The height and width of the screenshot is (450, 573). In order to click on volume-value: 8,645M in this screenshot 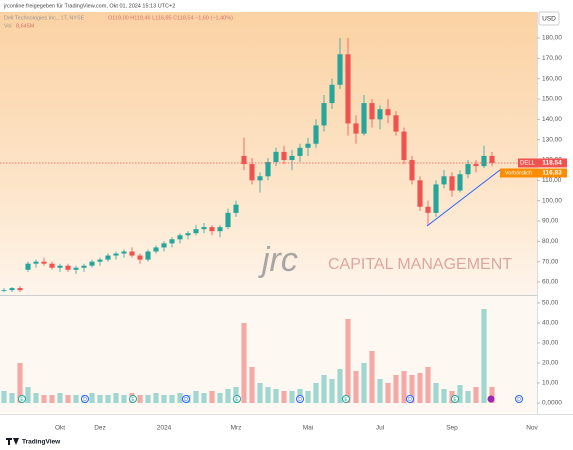, I will do `click(25, 26)`.